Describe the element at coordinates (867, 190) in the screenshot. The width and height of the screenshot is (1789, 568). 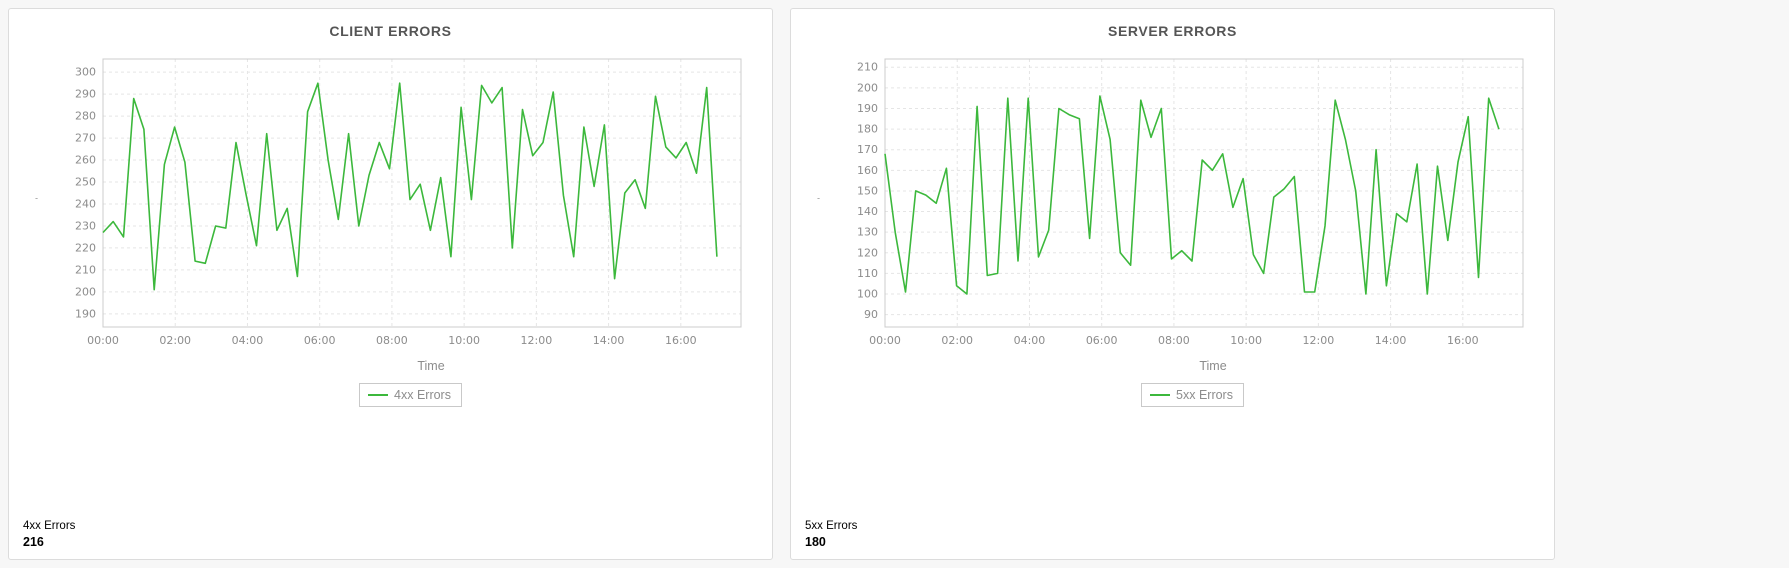
I see `svg-text: 150` at that location.